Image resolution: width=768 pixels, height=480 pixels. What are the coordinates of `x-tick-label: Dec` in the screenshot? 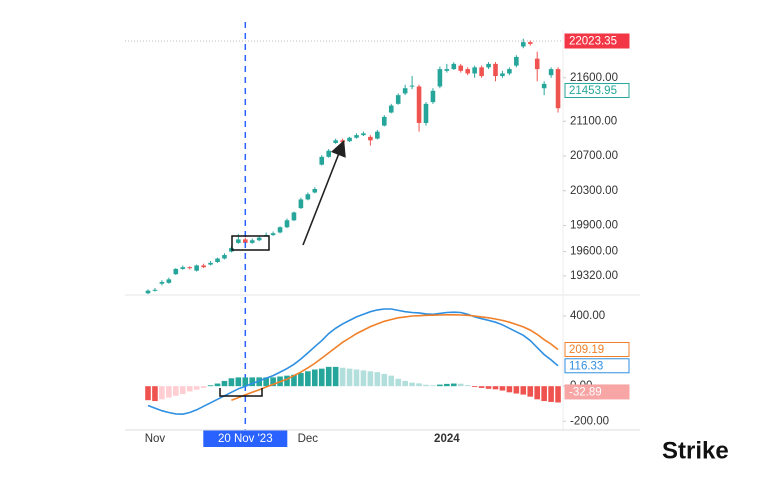 It's located at (308, 439).